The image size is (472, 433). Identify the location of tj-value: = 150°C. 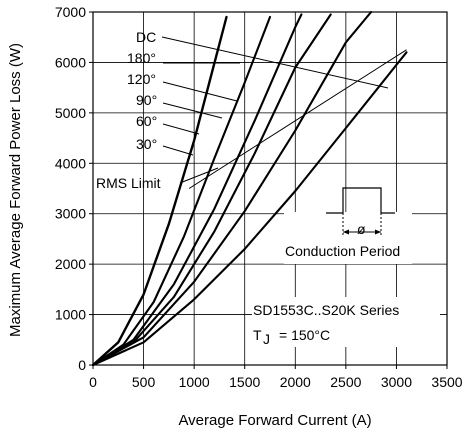
(304, 335).